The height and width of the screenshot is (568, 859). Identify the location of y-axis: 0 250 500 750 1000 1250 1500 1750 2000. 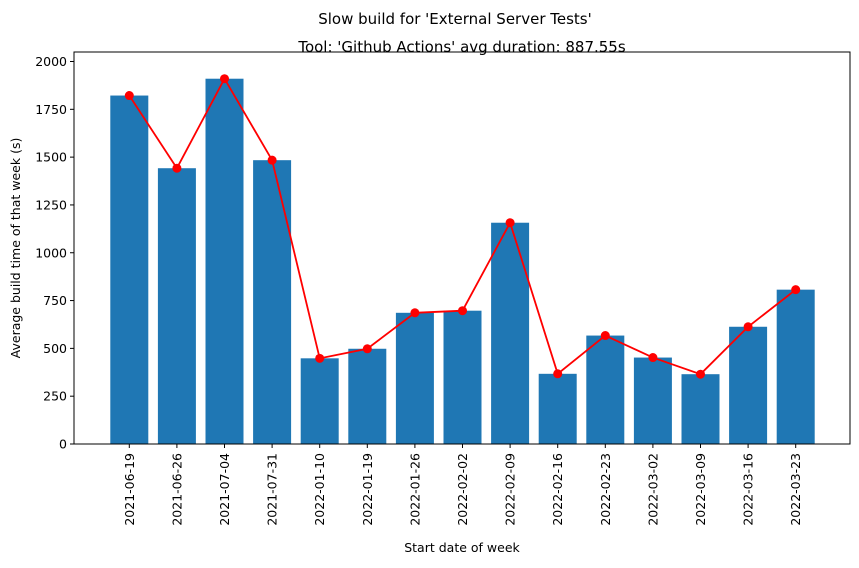
(54, 253).